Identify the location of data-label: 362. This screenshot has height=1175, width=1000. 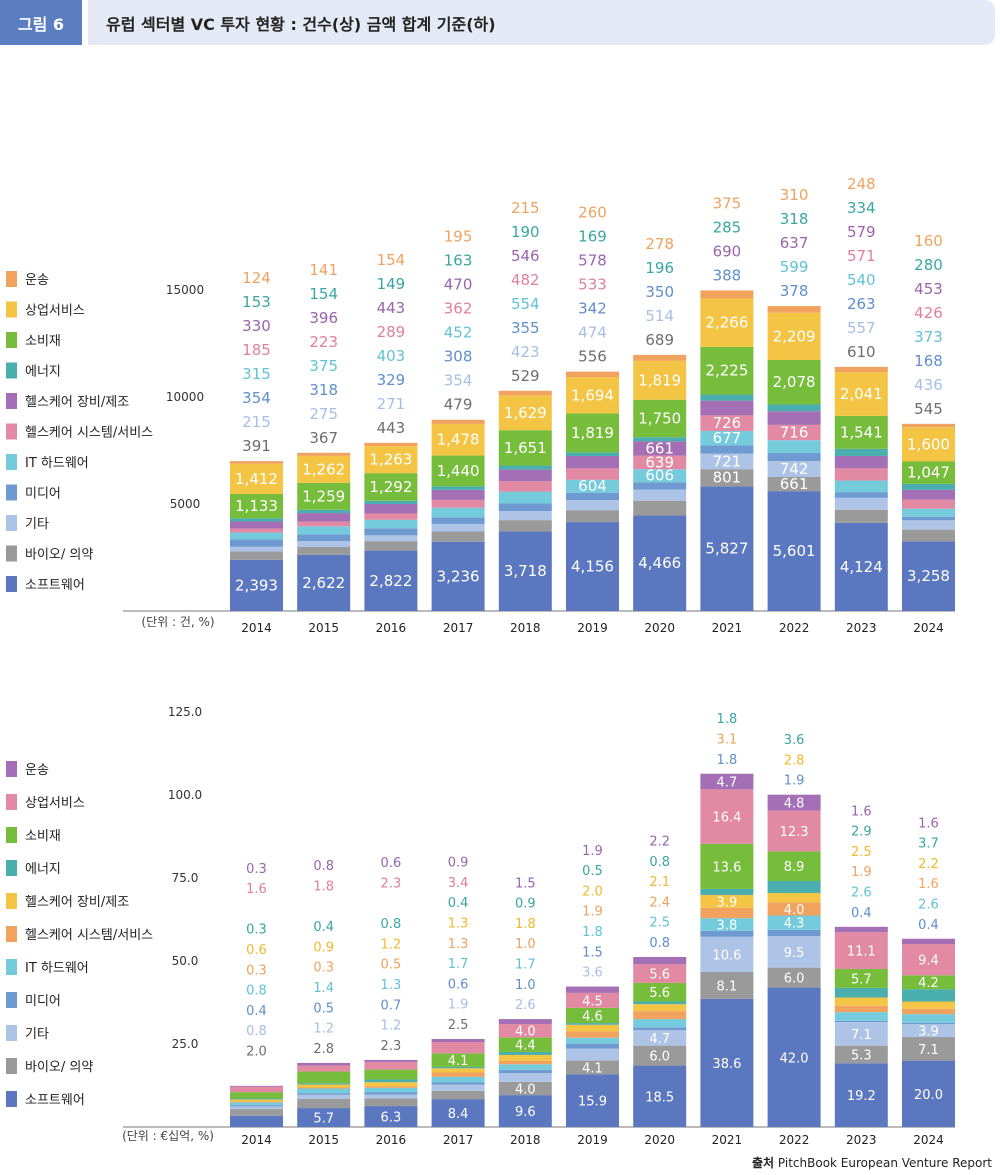
(458, 309).